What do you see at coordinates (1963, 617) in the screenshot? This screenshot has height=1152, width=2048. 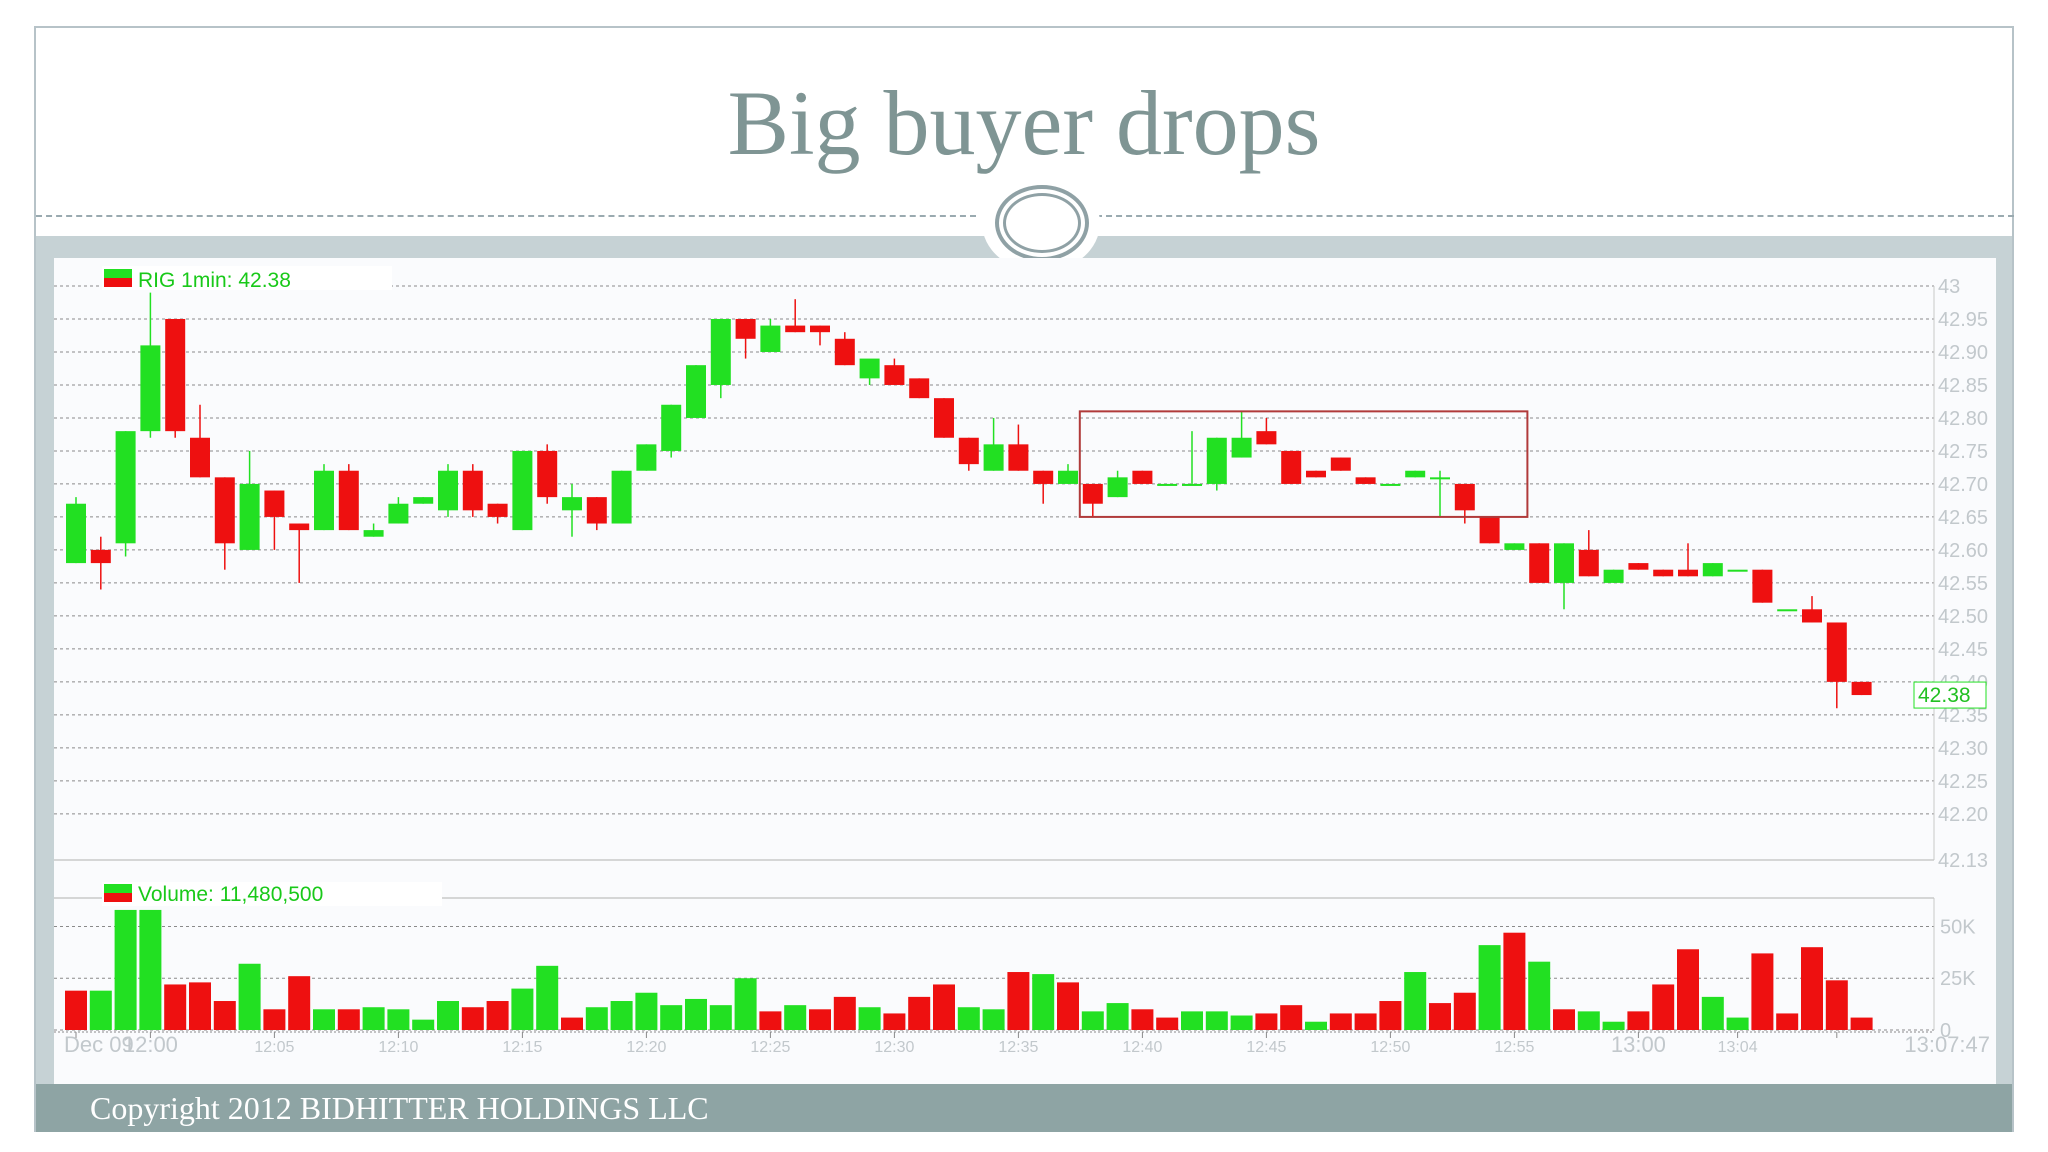 I see `price-tick-label: 42.50` at bounding box center [1963, 617].